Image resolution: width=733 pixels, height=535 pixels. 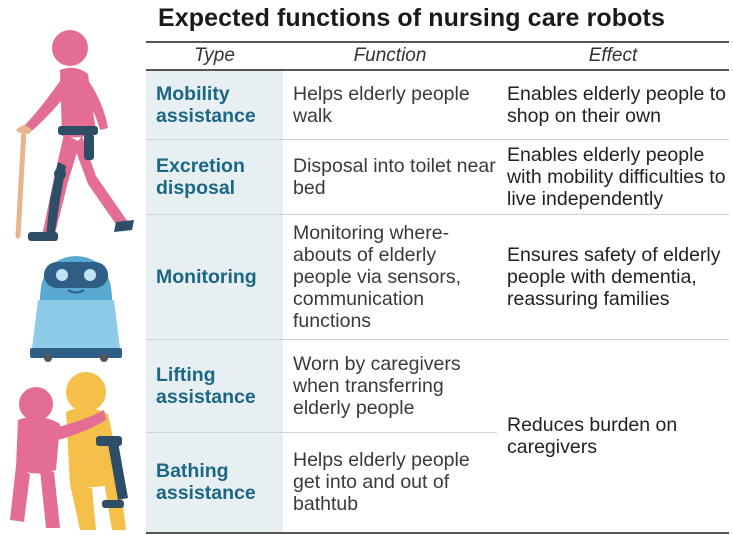 What do you see at coordinates (613, 436) in the screenshot?
I see `effect-cell-merged: Reduces burden on caregivers` at bounding box center [613, 436].